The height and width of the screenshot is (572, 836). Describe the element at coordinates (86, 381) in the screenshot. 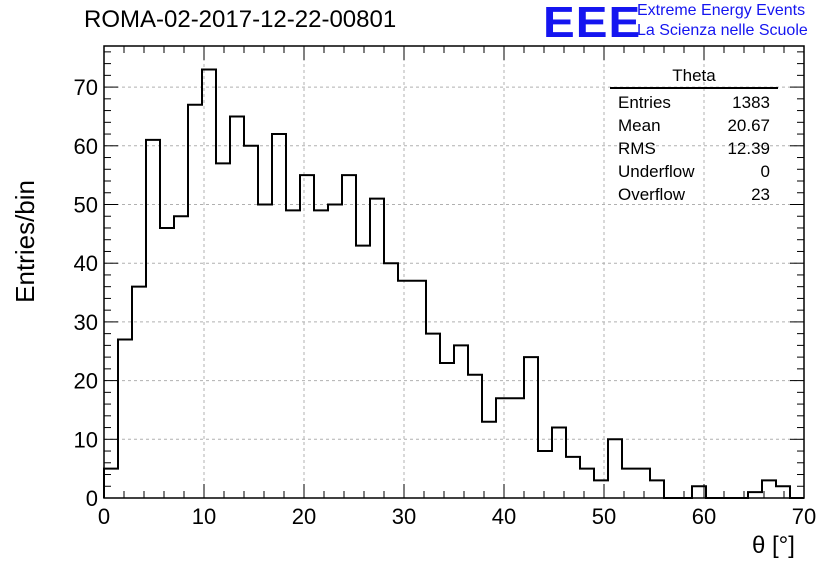

I see `y-tick-label: 20` at that location.